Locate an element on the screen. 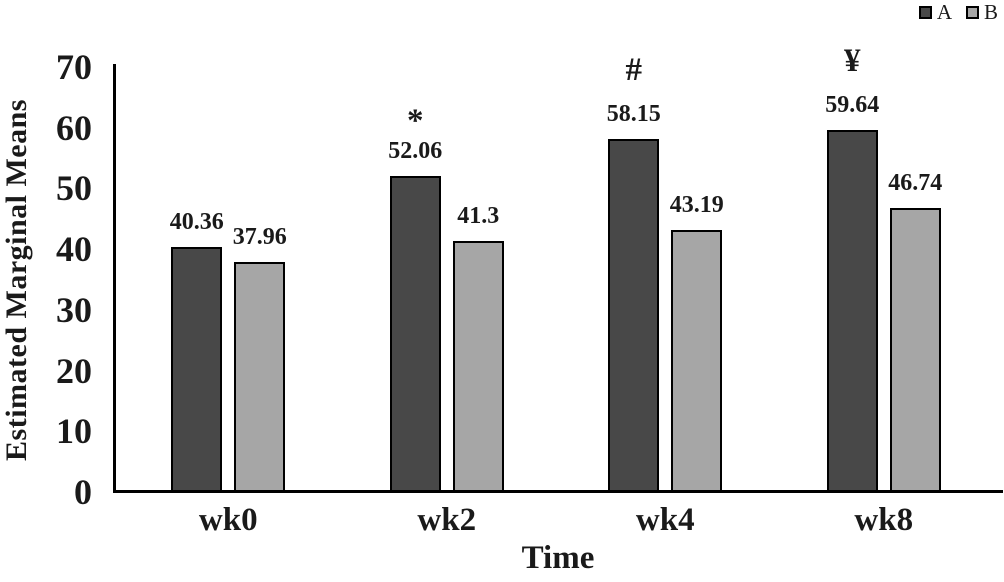 The height and width of the screenshot is (582, 1004). bar-A-wk8 is located at coordinates (852, 310).